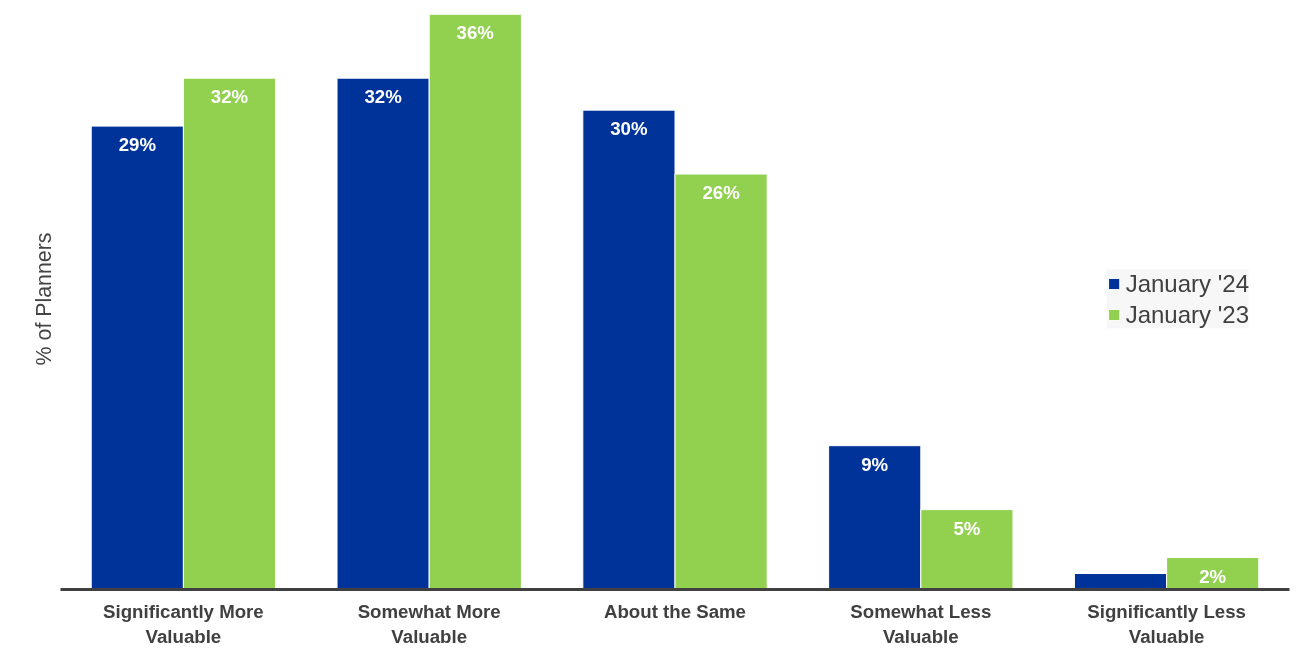 The width and height of the screenshot is (1299, 649). What do you see at coordinates (967, 528) in the screenshot?
I see `data-label: 5%` at bounding box center [967, 528].